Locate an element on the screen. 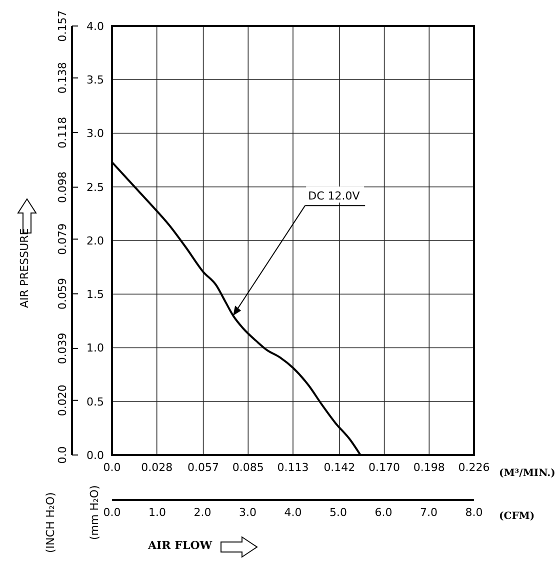 This screenshot has height=561, width=555. x-tick-label: 0.0 is located at coordinates (112, 467).